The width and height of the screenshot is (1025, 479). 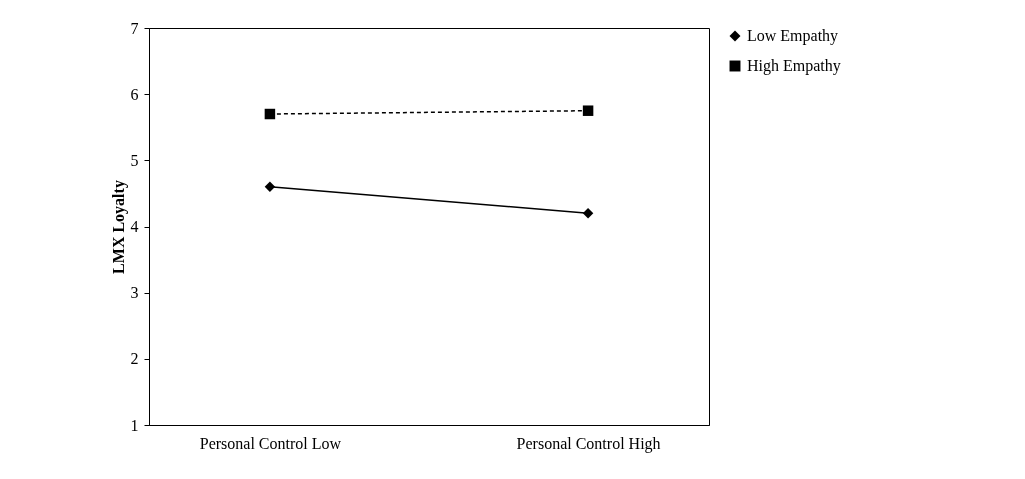 I want to click on y-axis-title: LMX Loyalty, so click(x=118, y=227).